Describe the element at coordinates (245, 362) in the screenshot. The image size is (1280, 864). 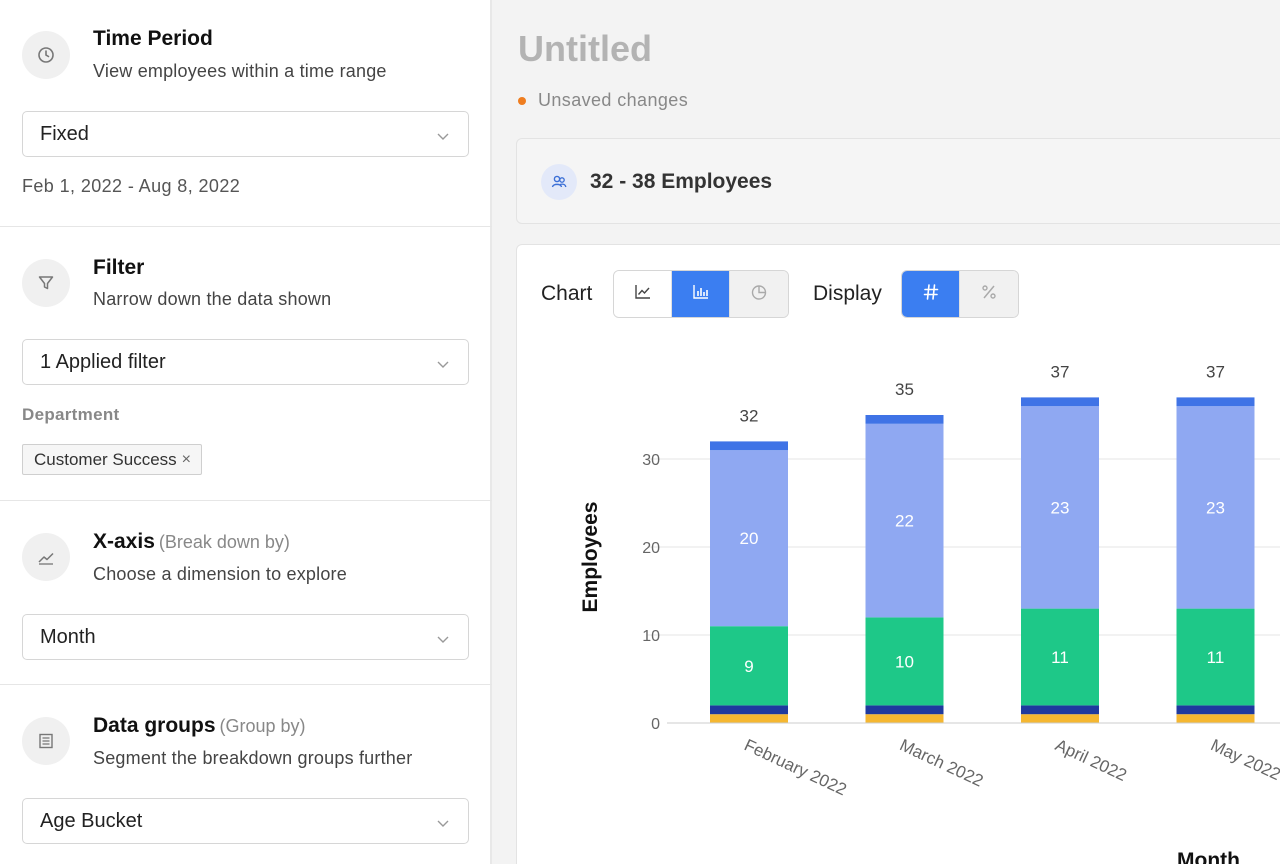
I see `filter-select: 1 Applied filter` at that location.